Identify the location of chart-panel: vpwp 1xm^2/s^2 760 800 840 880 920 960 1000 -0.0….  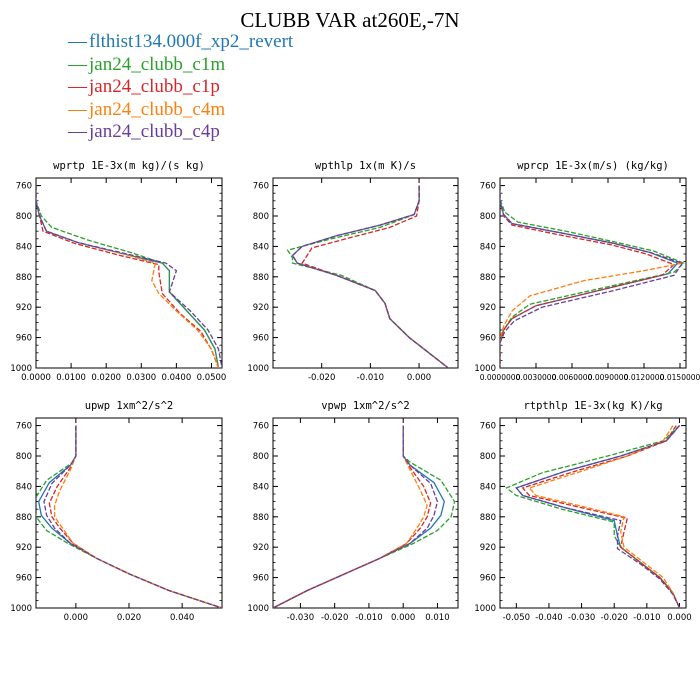
(353, 511).